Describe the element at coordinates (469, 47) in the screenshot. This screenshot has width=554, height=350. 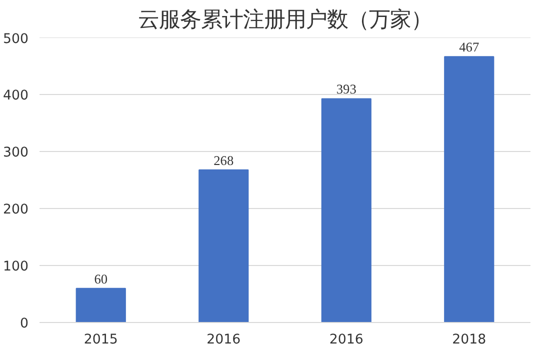
I see `data-label: 467` at that location.